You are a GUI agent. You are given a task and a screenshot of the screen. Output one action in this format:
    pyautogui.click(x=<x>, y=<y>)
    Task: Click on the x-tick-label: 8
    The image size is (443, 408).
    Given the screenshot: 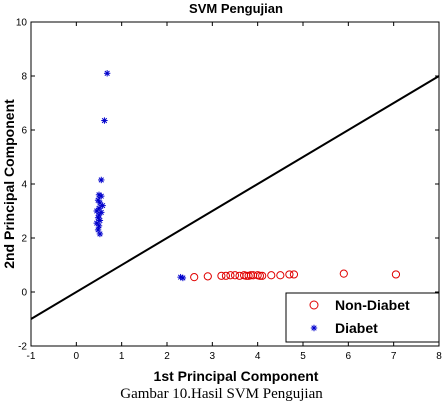 What is the action you would take?
    pyautogui.click(x=439, y=356)
    